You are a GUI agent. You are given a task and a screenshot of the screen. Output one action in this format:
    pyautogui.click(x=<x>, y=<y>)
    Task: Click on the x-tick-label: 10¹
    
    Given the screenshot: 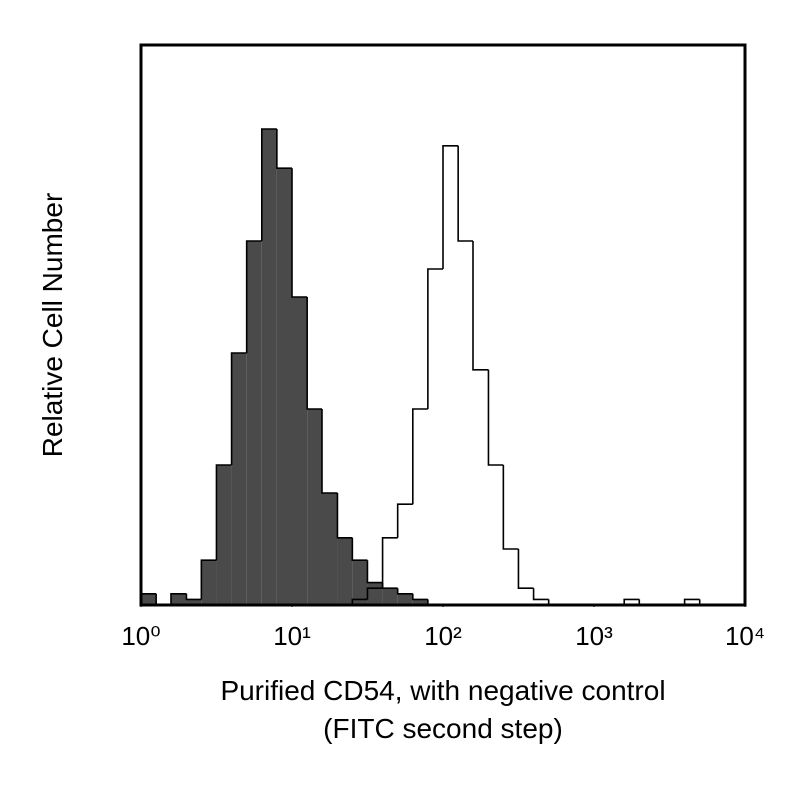 What is the action you would take?
    pyautogui.click(x=292, y=636)
    